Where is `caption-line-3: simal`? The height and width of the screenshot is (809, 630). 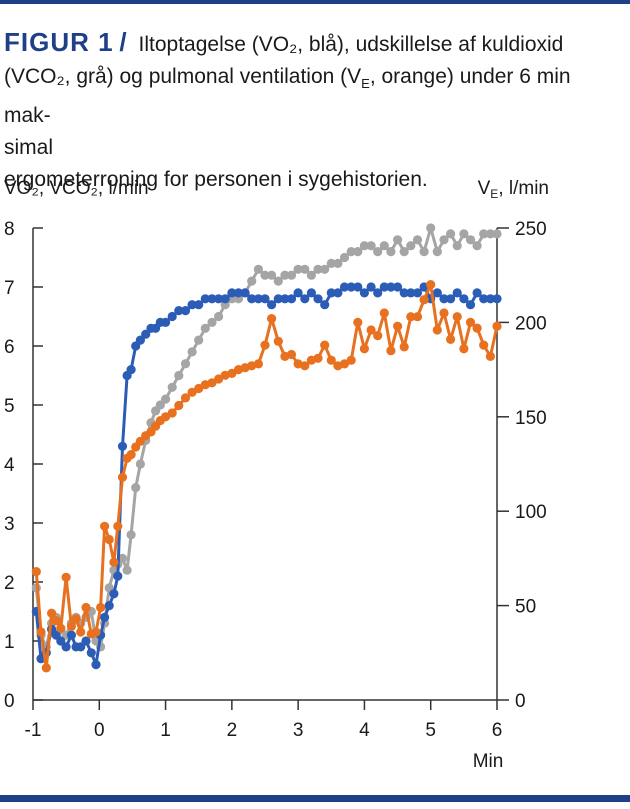
caption-line-3: simal is located at coordinates (29, 148).